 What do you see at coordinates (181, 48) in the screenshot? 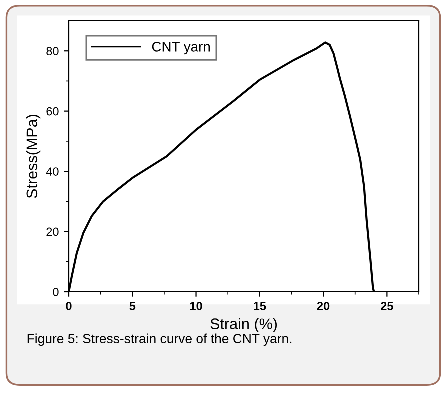
I see `legend-label: CNT yarn` at bounding box center [181, 48].